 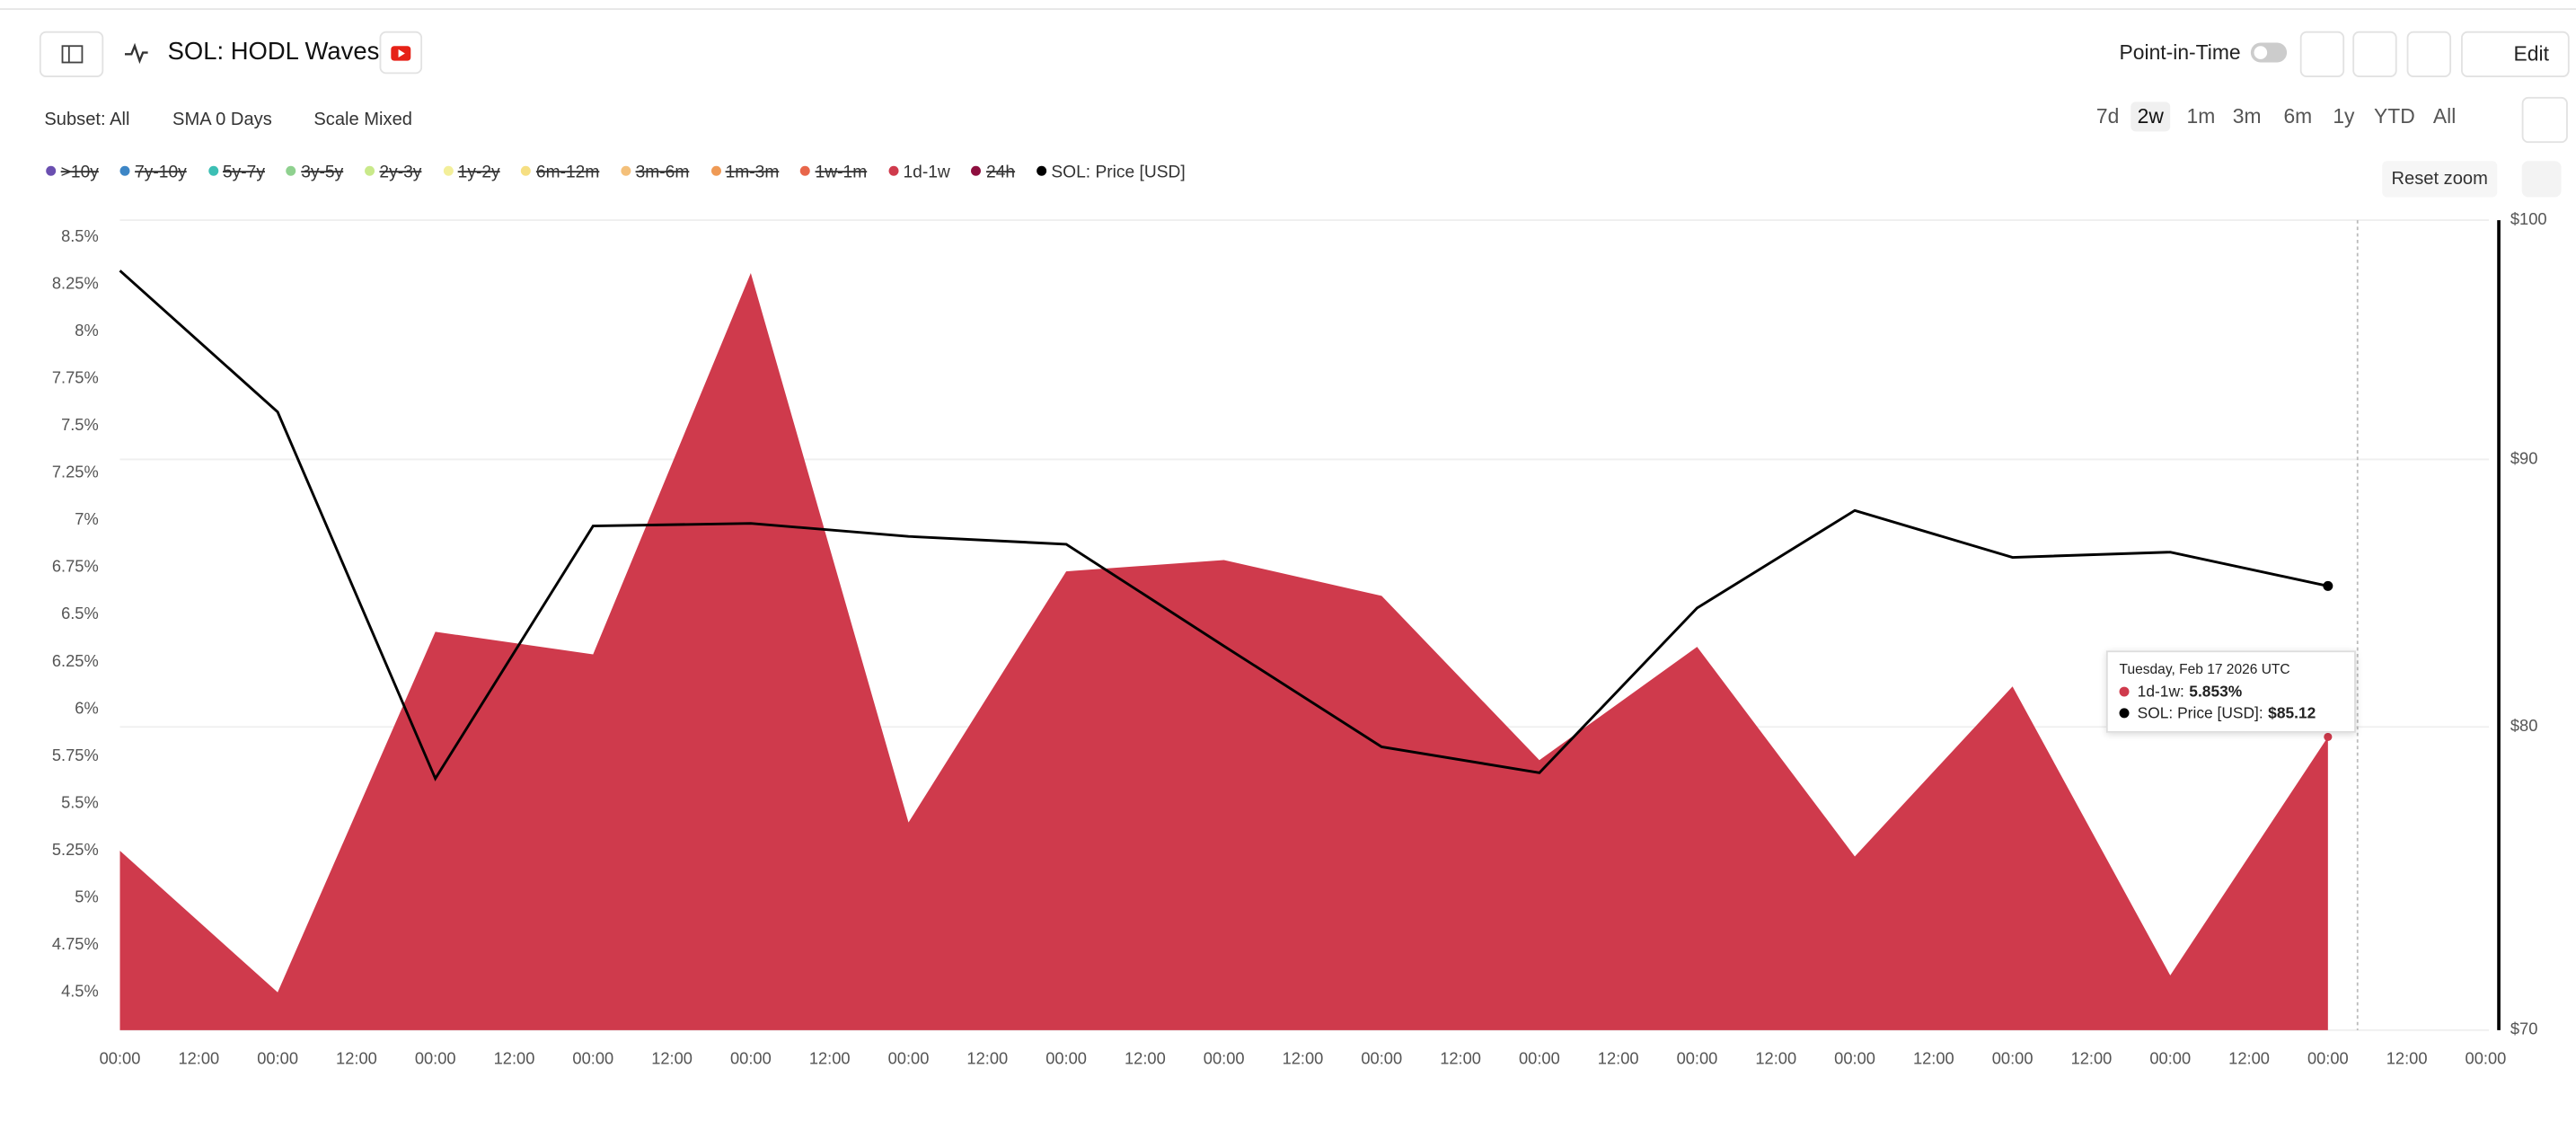 I want to click on legend-item: 1d-1w, so click(x=919, y=172).